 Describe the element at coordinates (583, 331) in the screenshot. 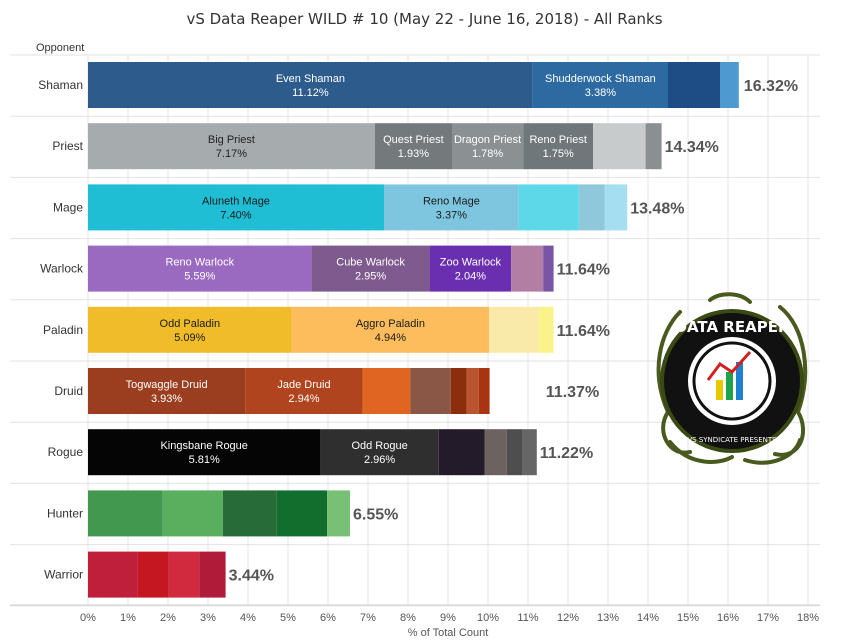

I see `row-total-label: 11.64%` at that location.